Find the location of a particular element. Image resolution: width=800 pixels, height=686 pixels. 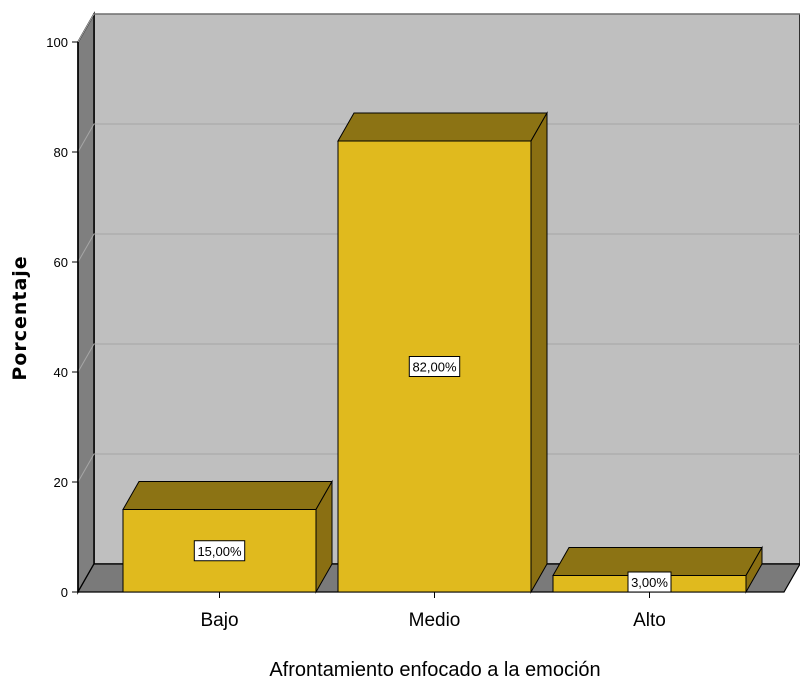

data-label: 82,00% is located at coordinates (434, 367).